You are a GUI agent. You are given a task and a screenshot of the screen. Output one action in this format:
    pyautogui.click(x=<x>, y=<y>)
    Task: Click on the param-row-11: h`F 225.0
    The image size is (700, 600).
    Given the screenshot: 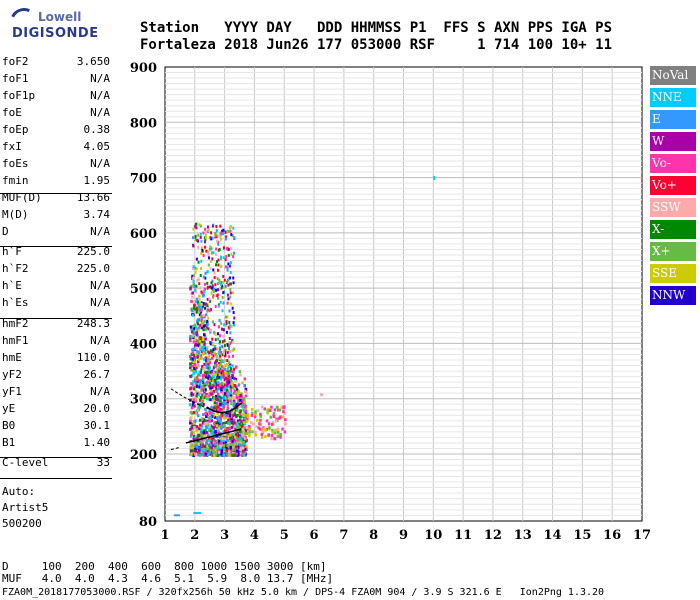 What is the action you would take?
    pyautogui.click(x=56, y=251)
    